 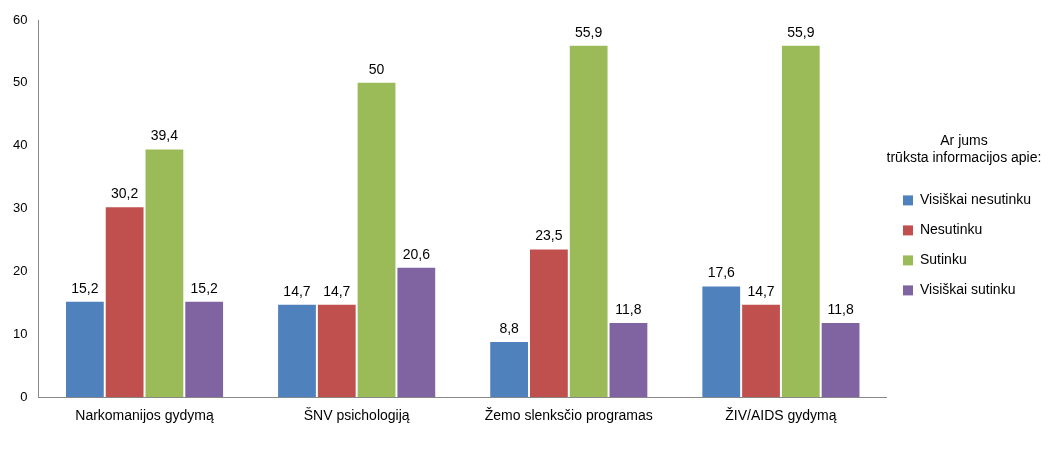 I want to click on x-tick-label: ŠNV psichologiją, so click(x=356, y=415).